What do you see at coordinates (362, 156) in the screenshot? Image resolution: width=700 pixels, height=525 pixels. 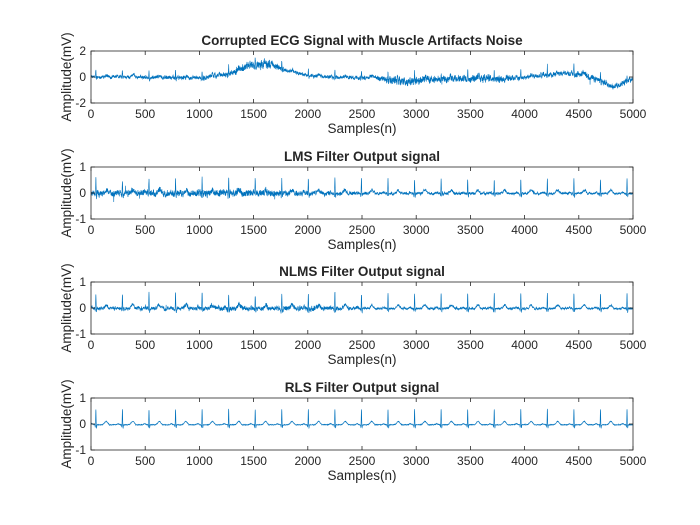 I see `subplot-title: LMS Filter Output signal` at bounding box center [362, 156].